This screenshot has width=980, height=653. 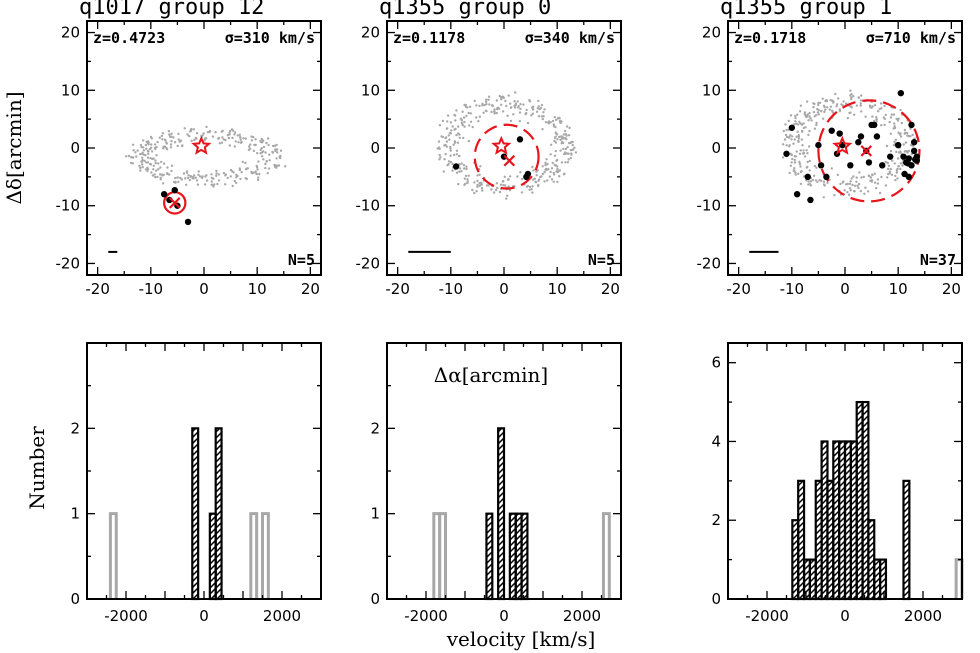 What do you see at coordinates (368, 263) in the screenshot?
I see `y-tick-label: -20` at bounding box center [368, 263].